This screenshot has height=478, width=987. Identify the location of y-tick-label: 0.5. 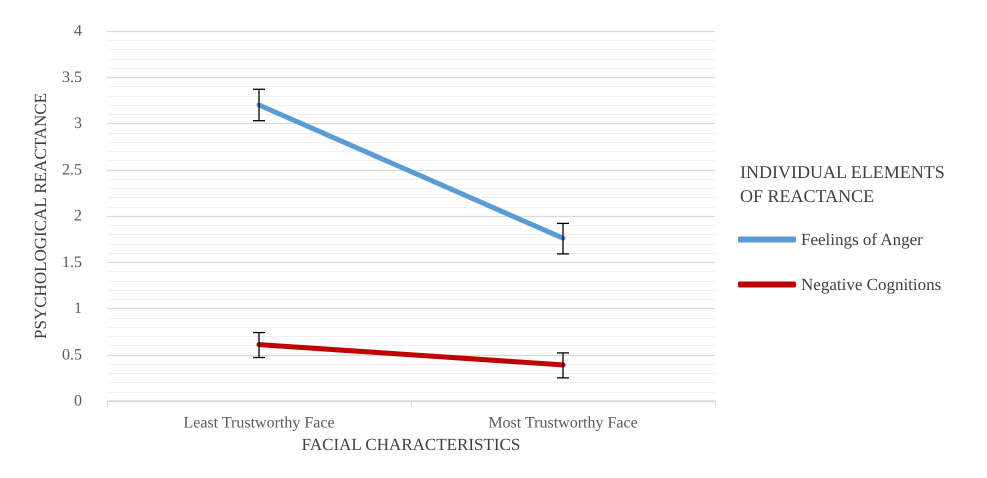
(72, 355).